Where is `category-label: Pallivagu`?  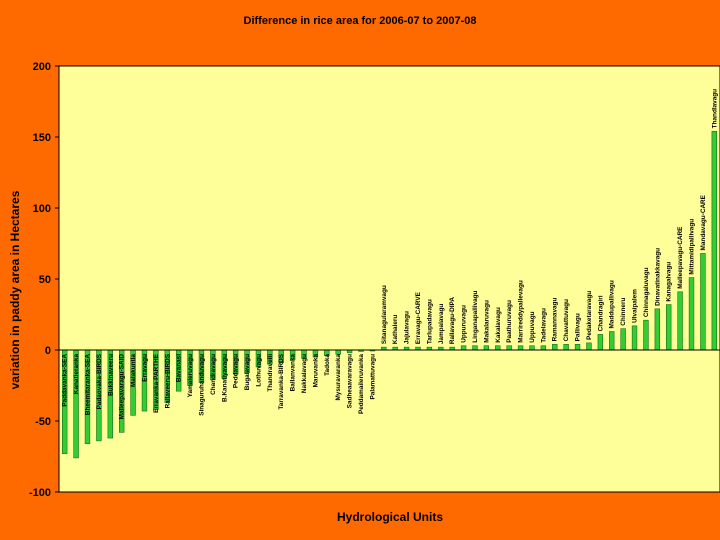
category-label: Pallivagu is located at coordinates (578, 327).